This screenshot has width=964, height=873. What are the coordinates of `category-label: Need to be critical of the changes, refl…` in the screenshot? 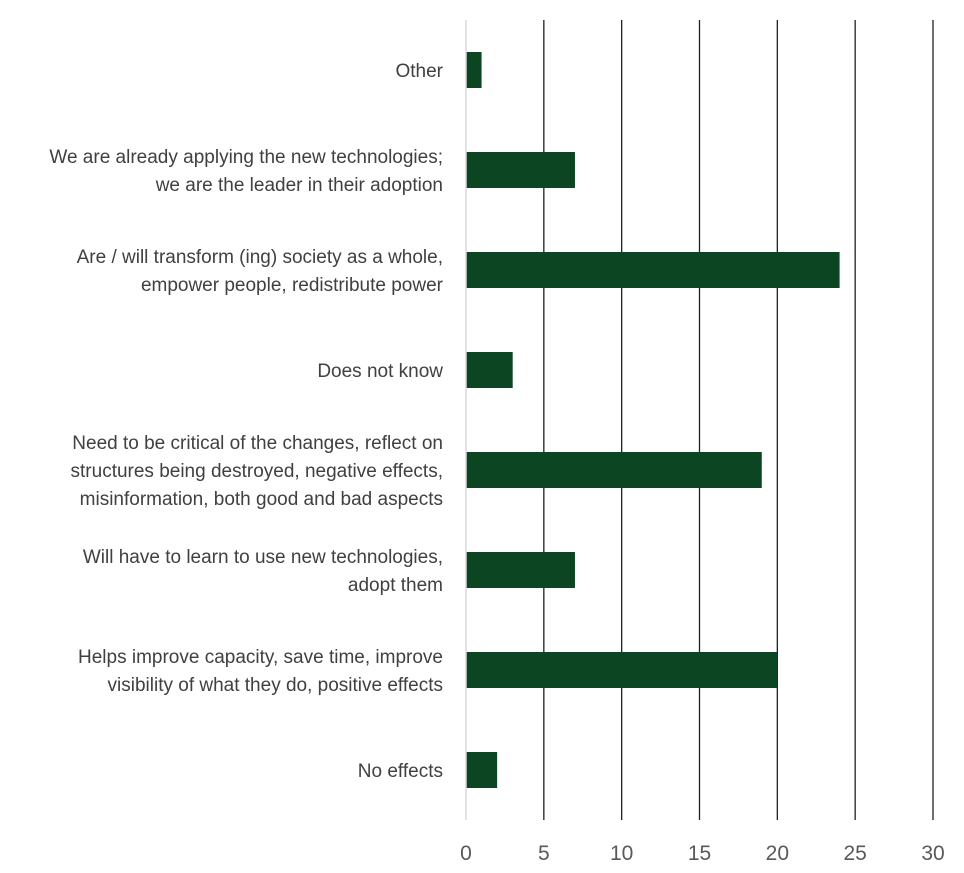 It's located at (257, 443).